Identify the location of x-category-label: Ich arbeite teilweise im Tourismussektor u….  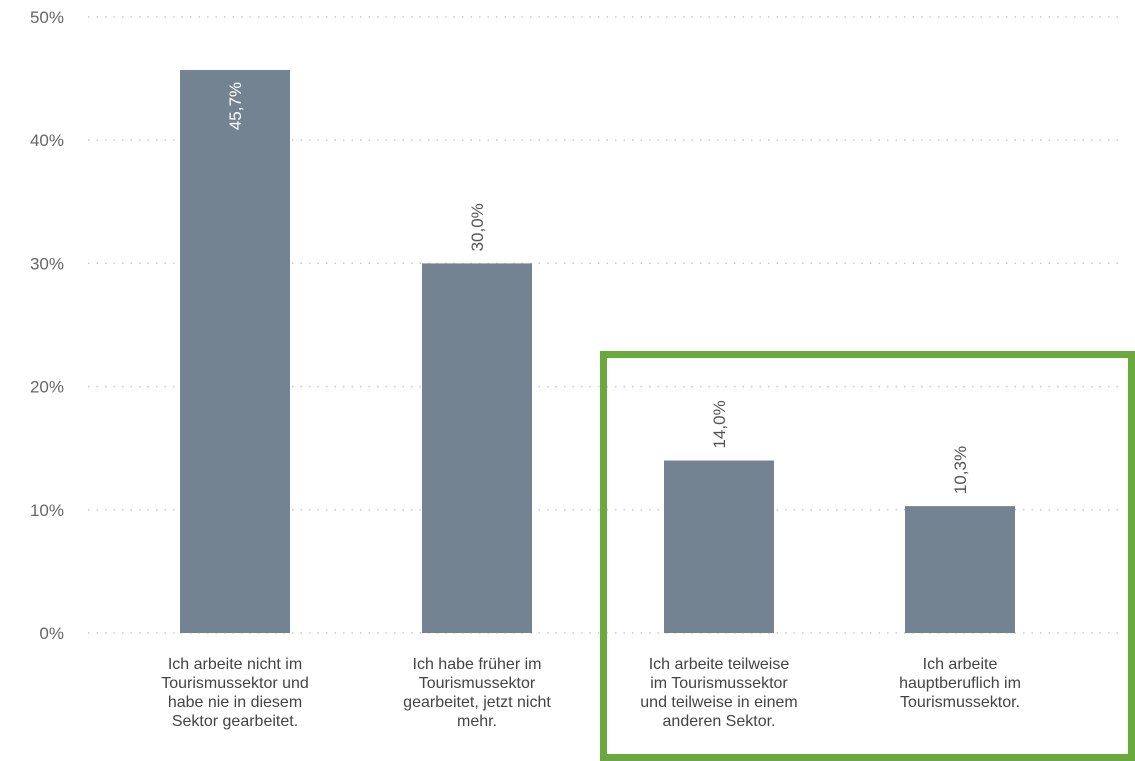
(719, 693).